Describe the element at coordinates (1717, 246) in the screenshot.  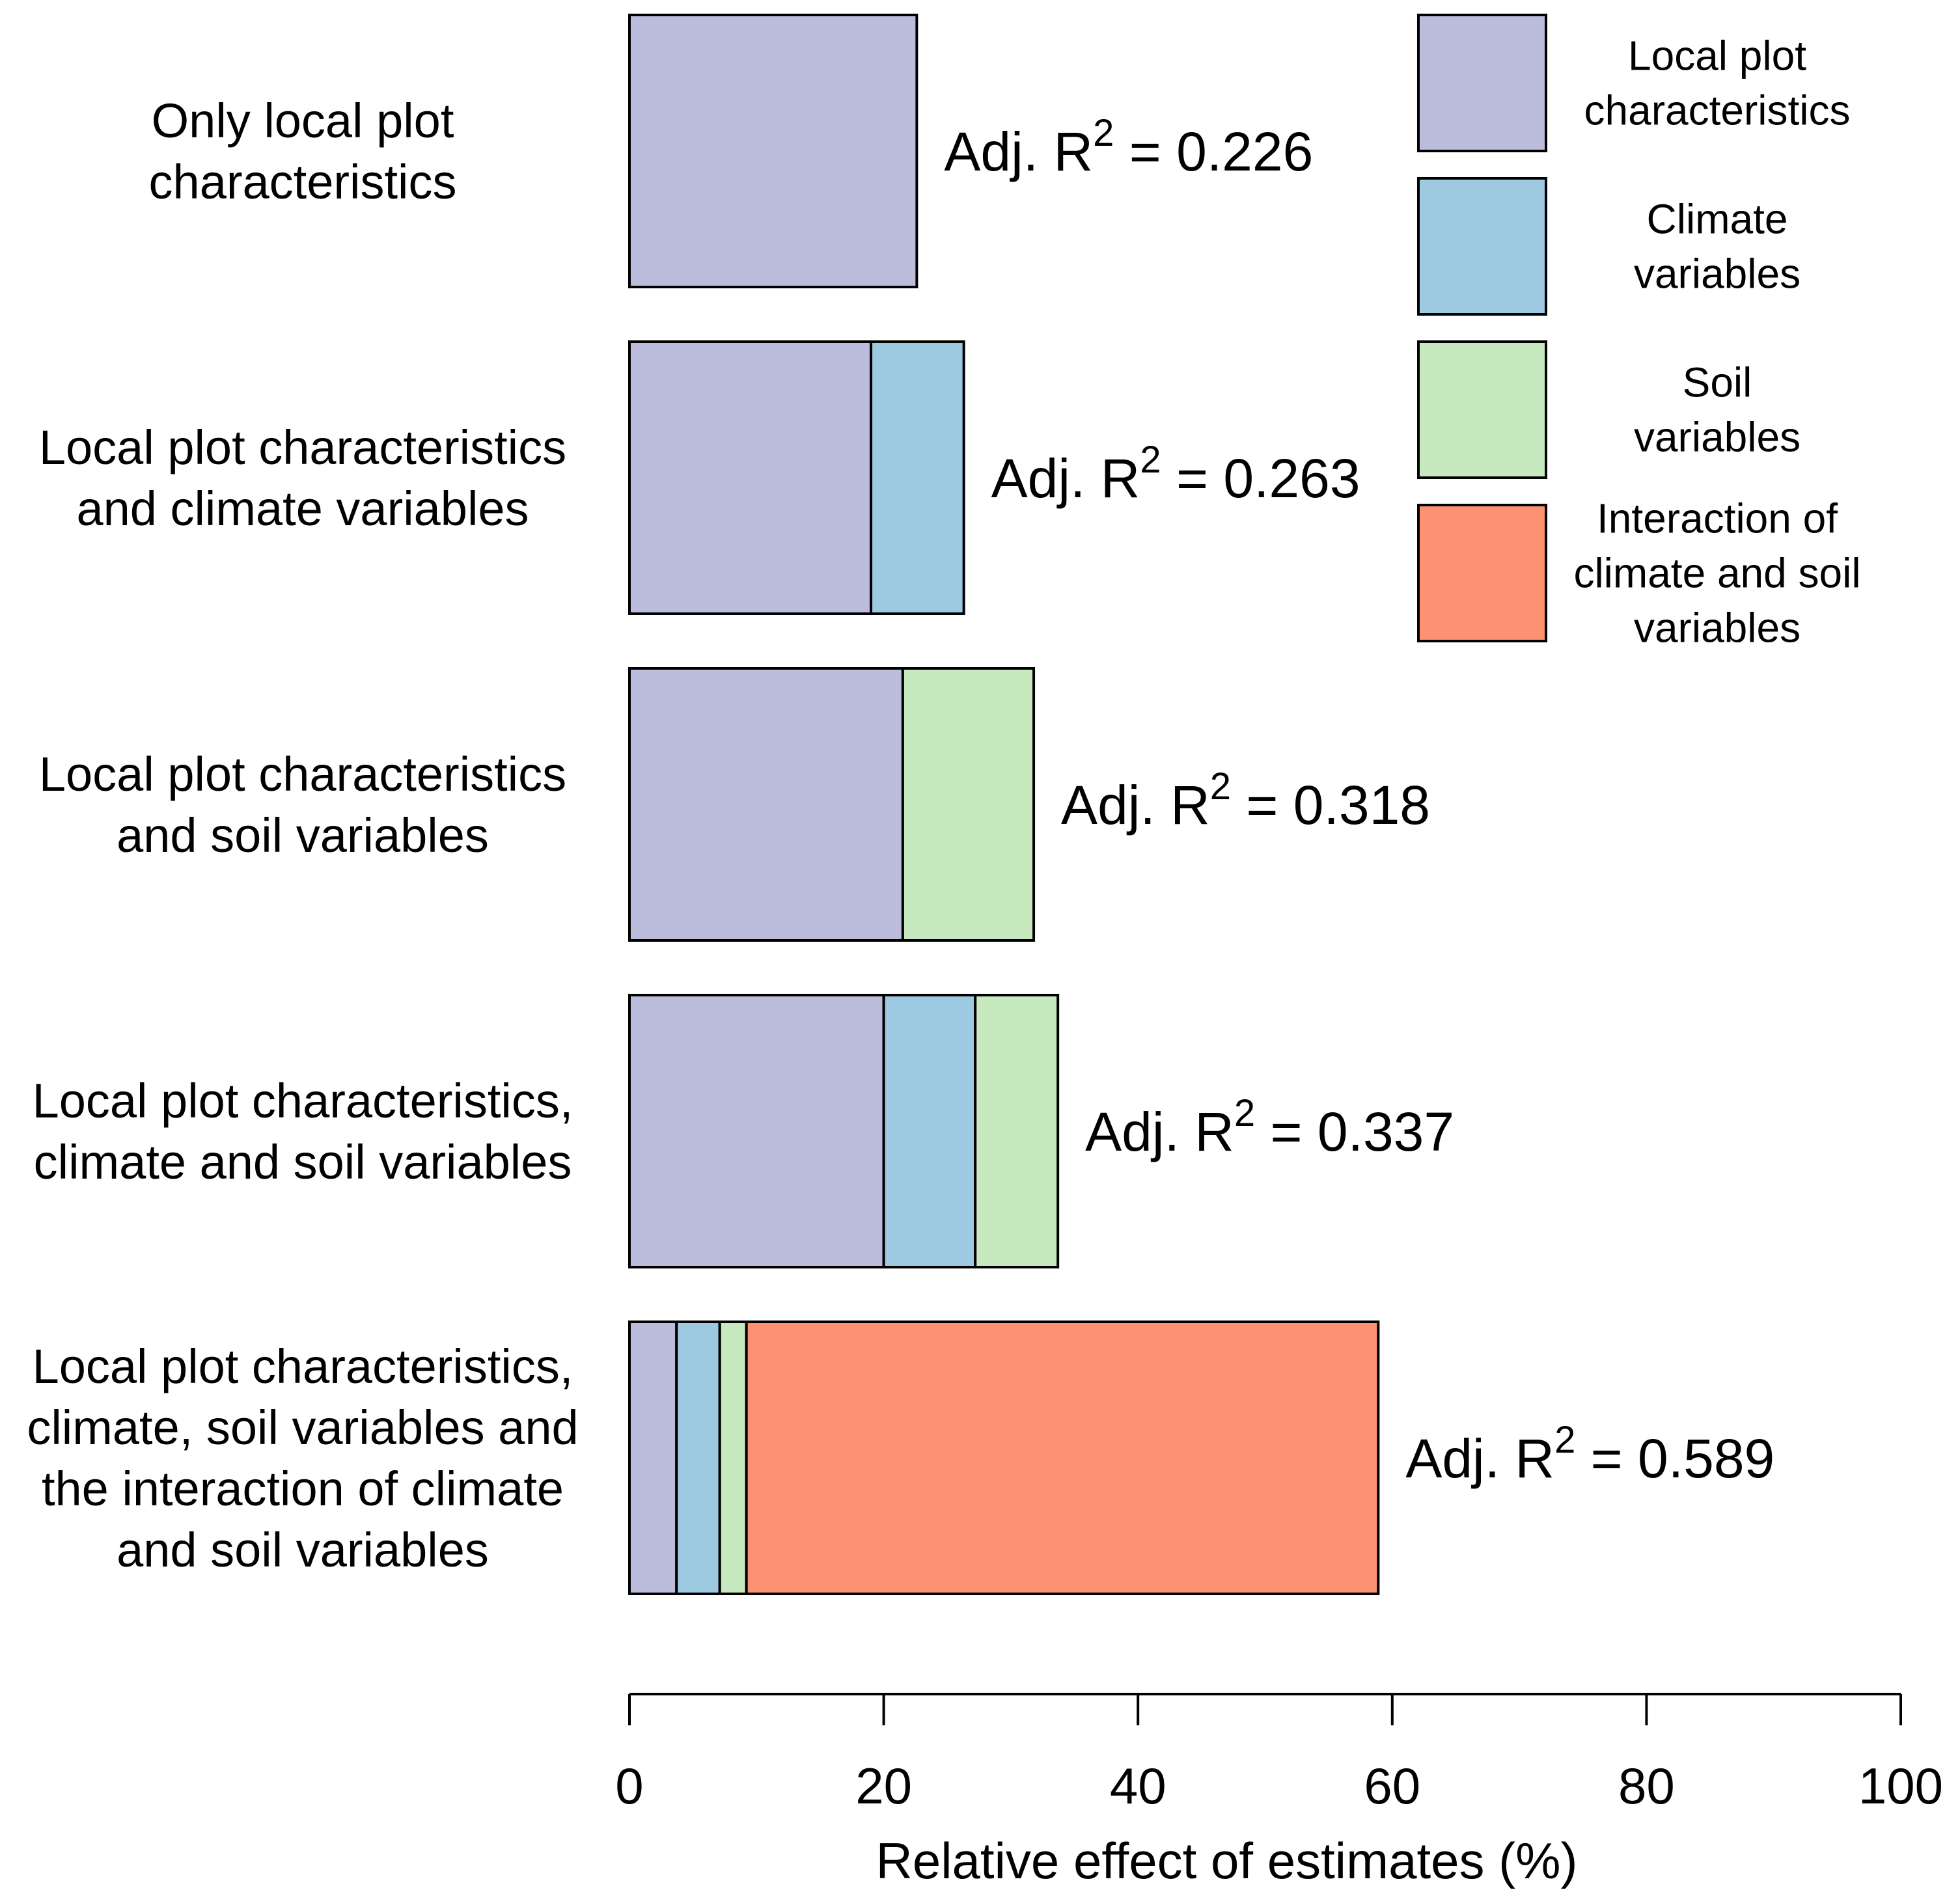
I see `legend-label-climate: Climate variables` at that location.